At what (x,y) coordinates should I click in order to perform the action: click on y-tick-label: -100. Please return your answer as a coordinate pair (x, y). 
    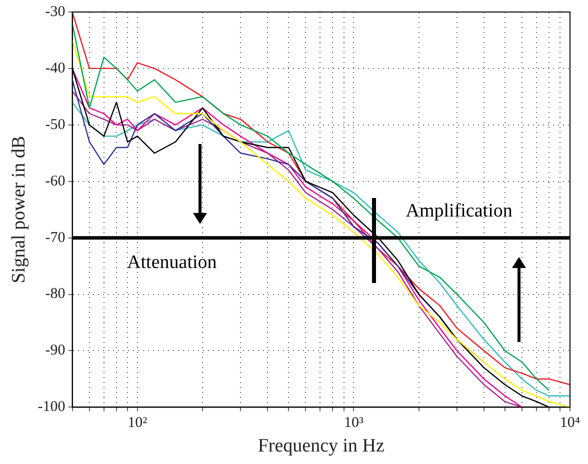
    Looking at the image, I should click on (52, 407).